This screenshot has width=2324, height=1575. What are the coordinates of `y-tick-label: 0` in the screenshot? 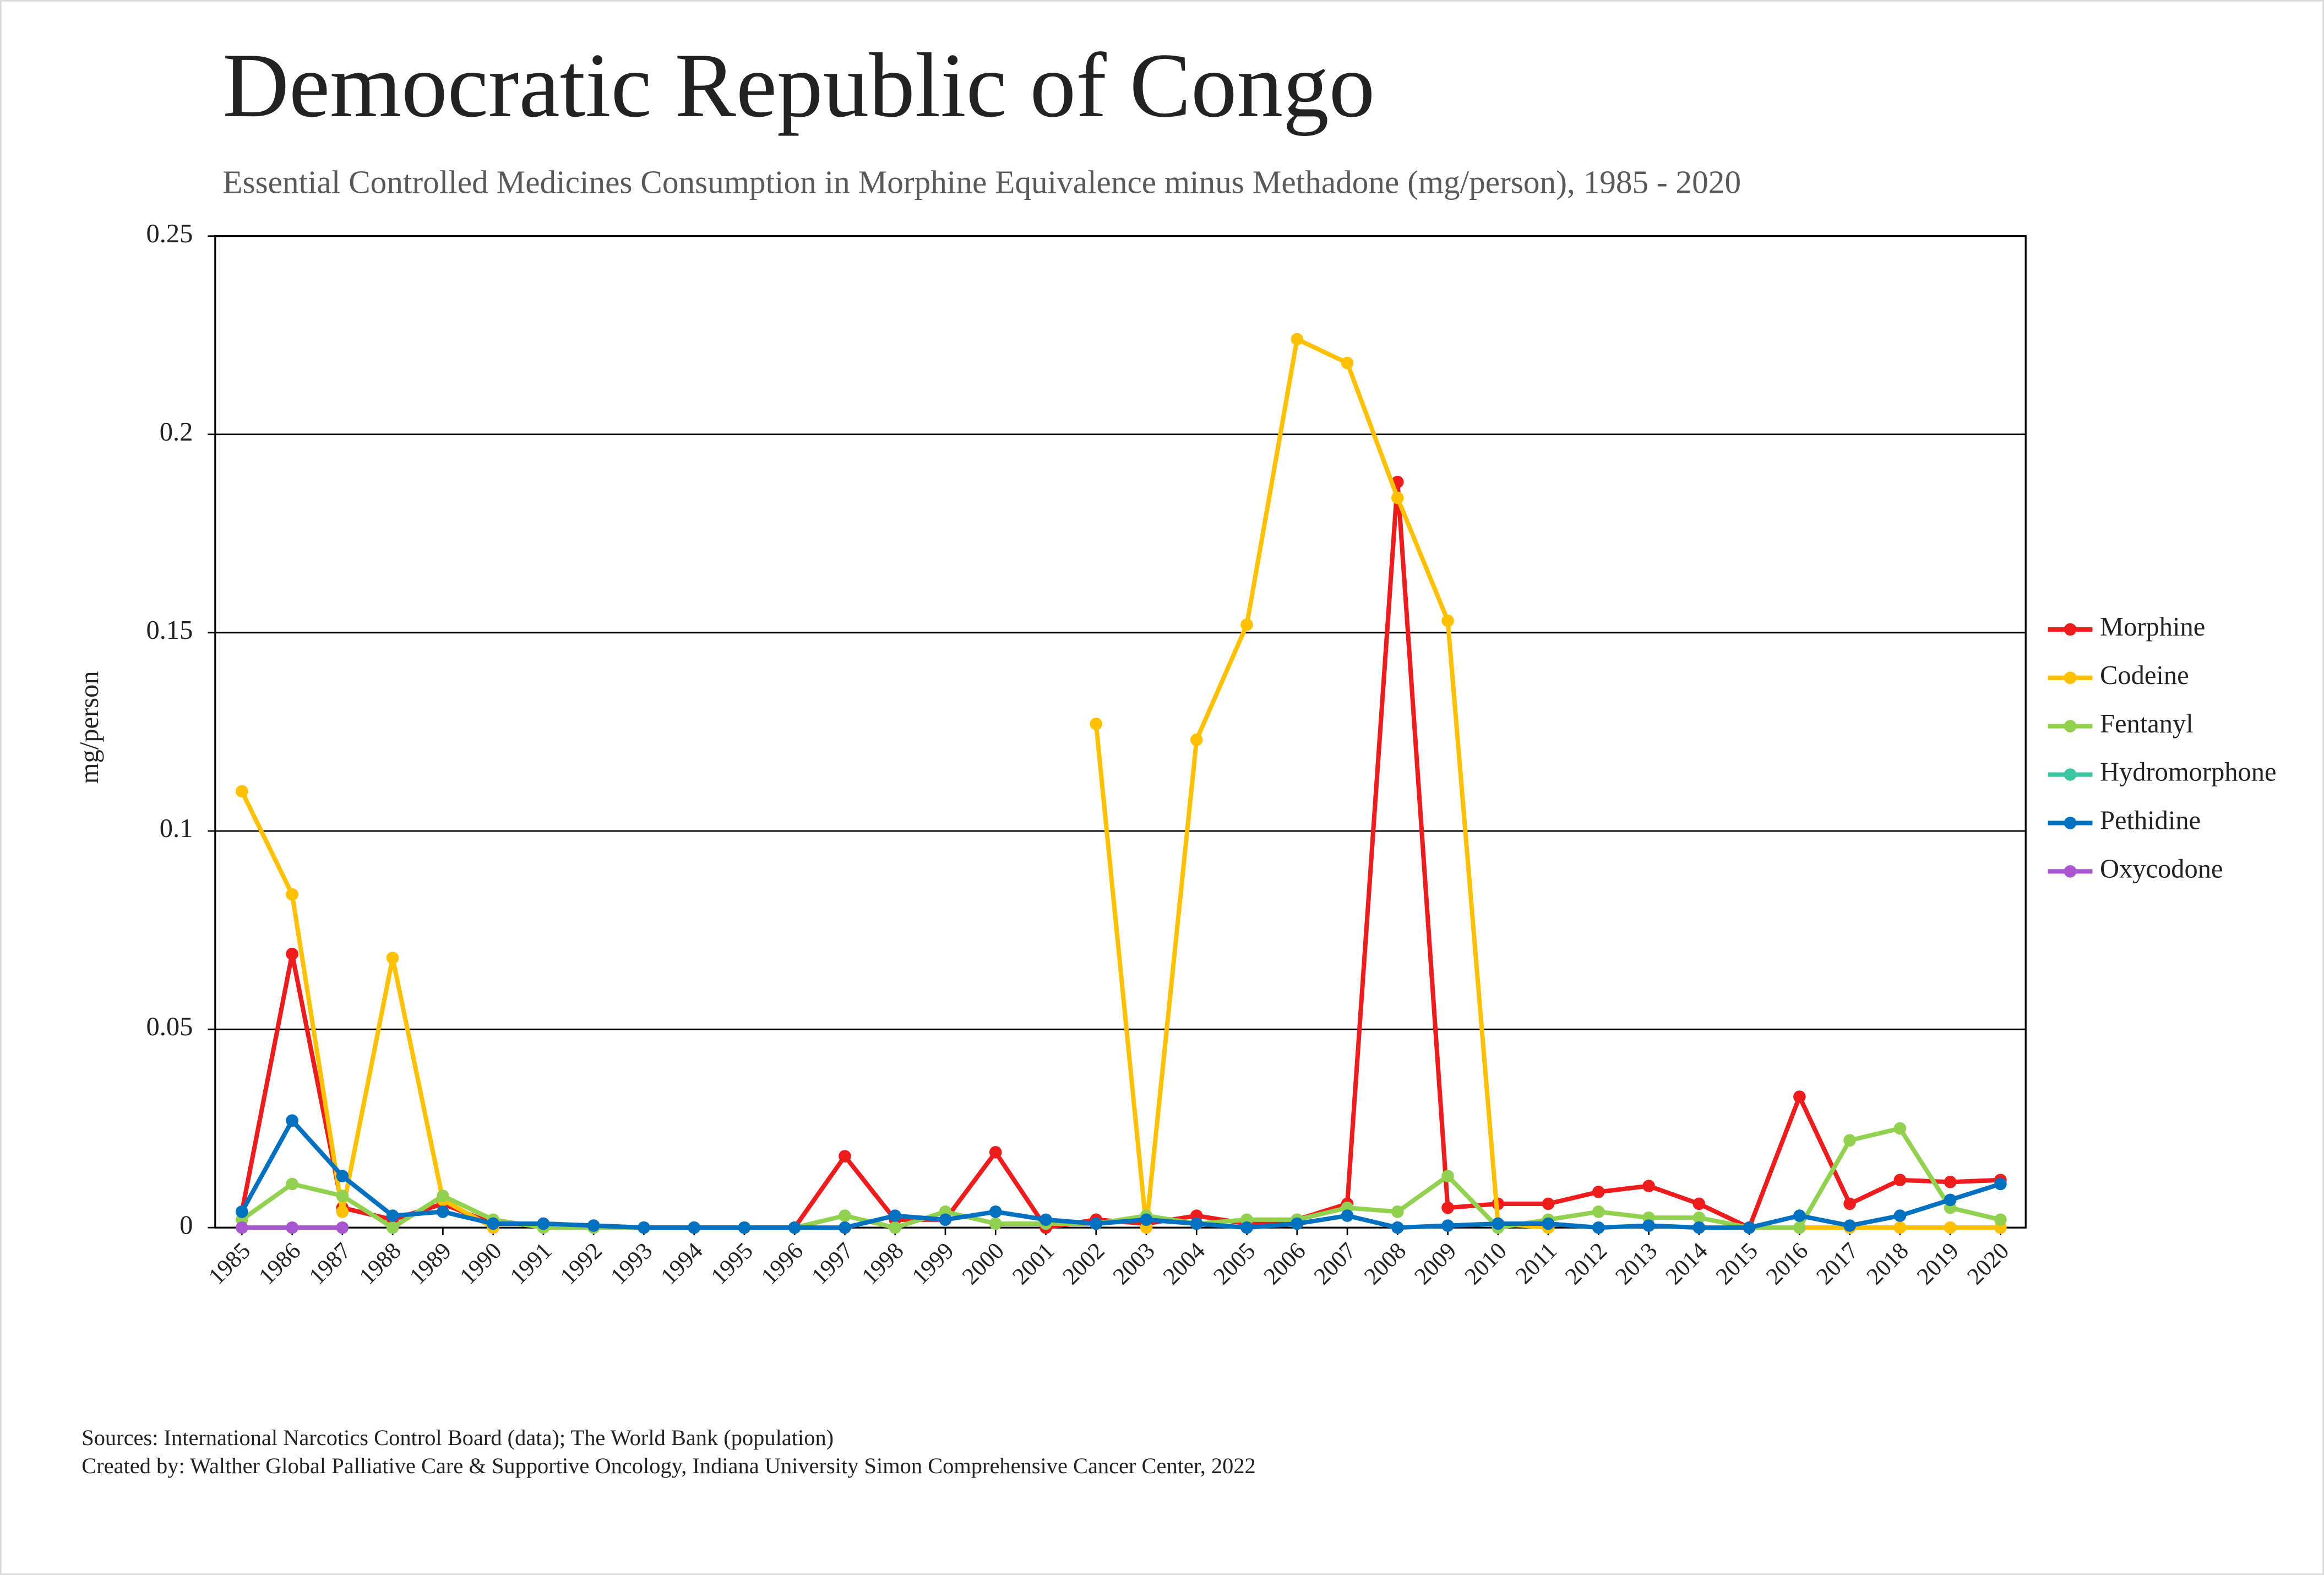 It's located at (186, 1225).